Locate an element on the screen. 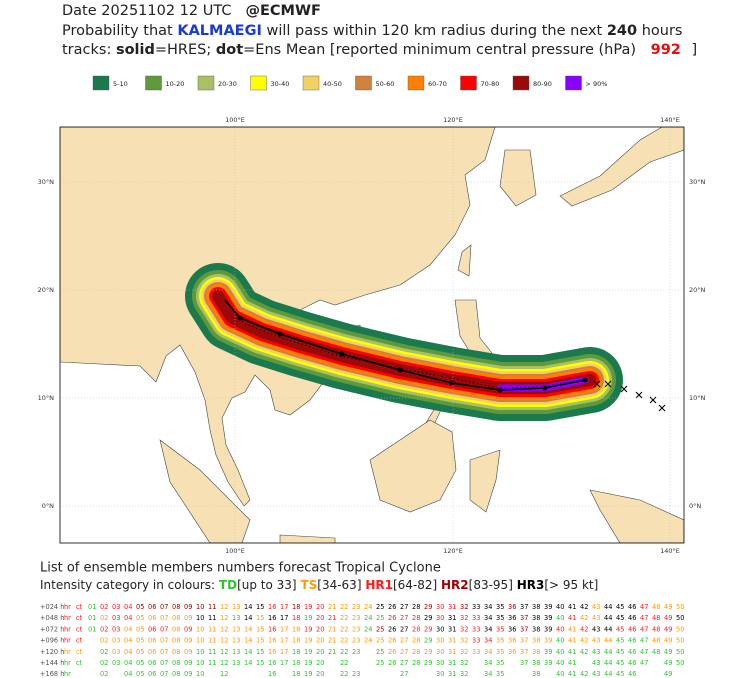 Image resolution: width=729 pixels, height=678 pixels. member-number: 40 is located at coordinates (560, 618).